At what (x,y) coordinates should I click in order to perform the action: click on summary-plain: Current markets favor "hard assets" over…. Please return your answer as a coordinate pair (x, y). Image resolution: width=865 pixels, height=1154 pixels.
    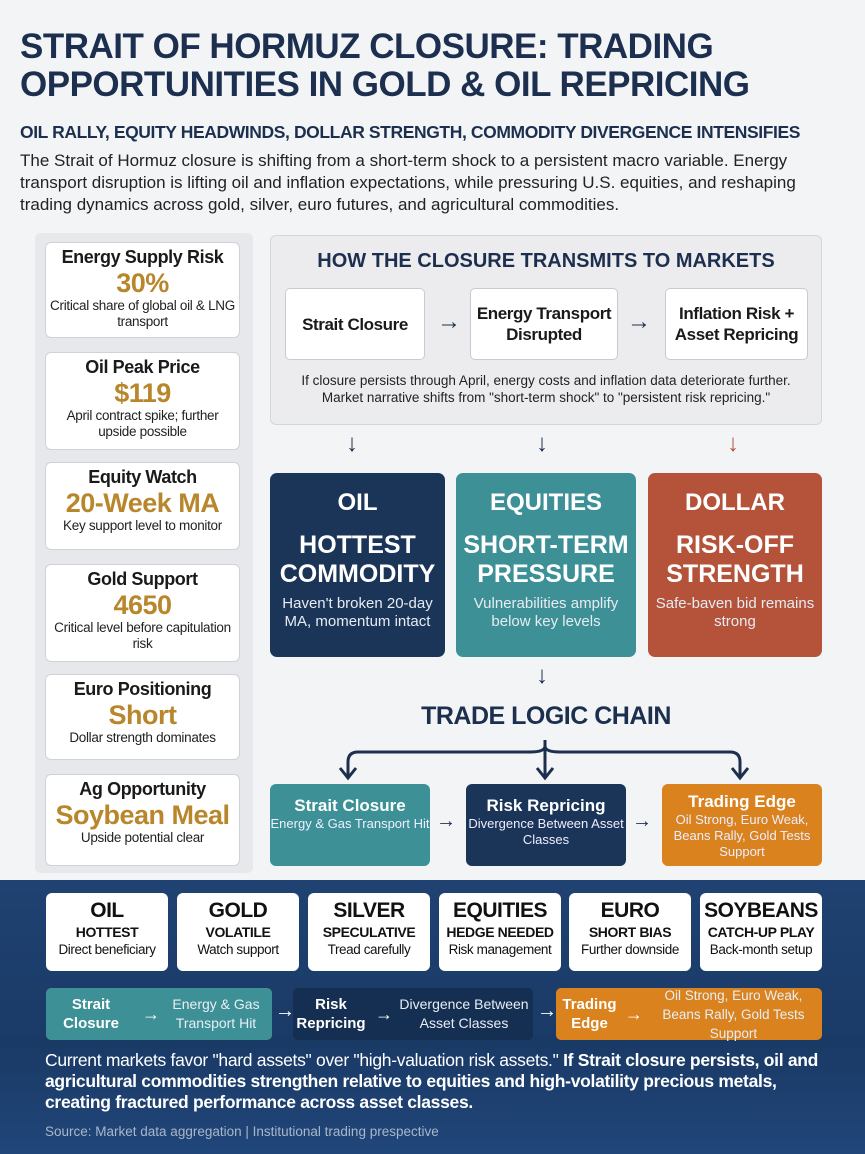
    Looking at the image, I should click on (304, 1060).